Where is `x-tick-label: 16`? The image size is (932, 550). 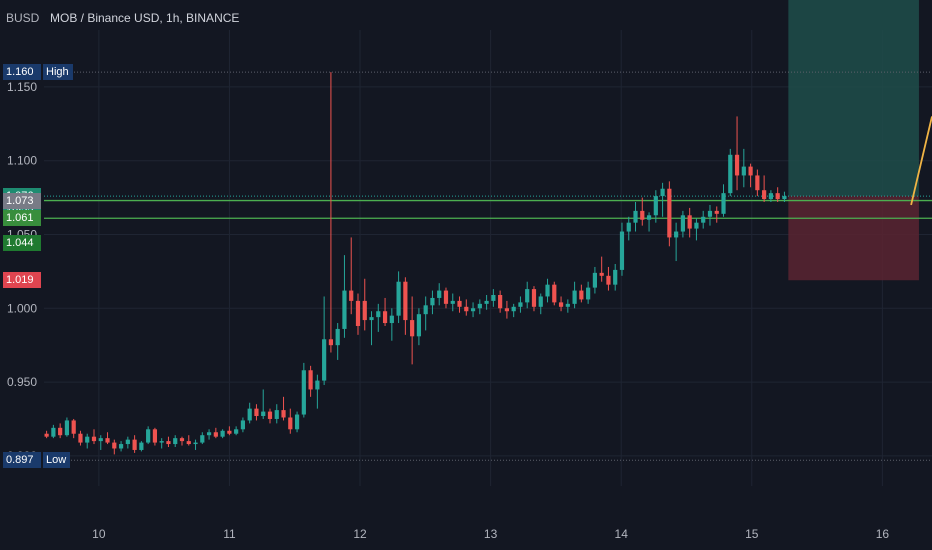
x-tick-label: 16 is located at coordinates (883, 534).